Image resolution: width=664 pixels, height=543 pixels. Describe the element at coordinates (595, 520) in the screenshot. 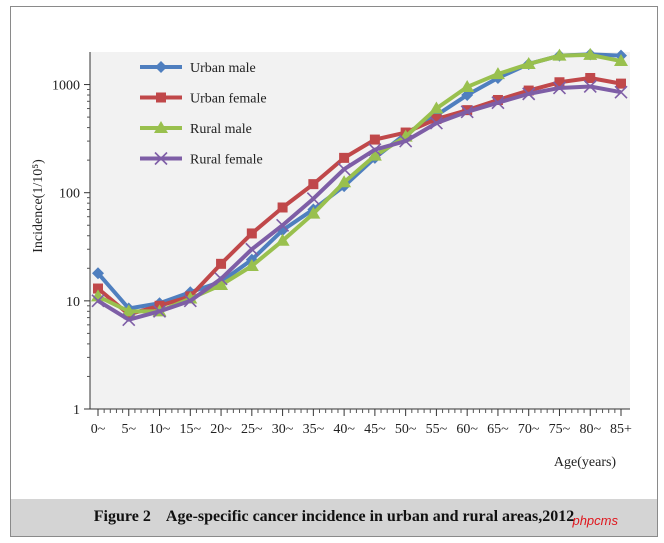

I see `watermark: phpcms` at that location.